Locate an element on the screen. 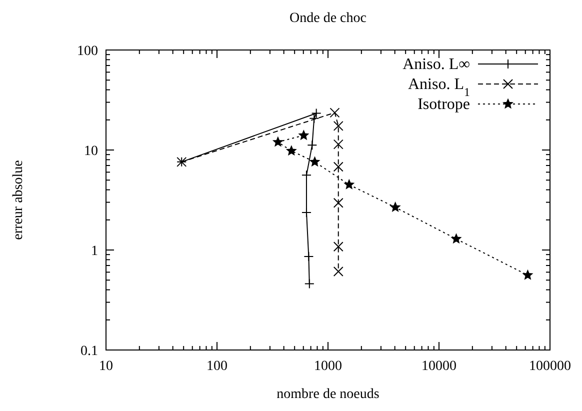 The width and height of the screenshot is (582, 411). x-tick-label: 10 is located at coordinates (106, 366).